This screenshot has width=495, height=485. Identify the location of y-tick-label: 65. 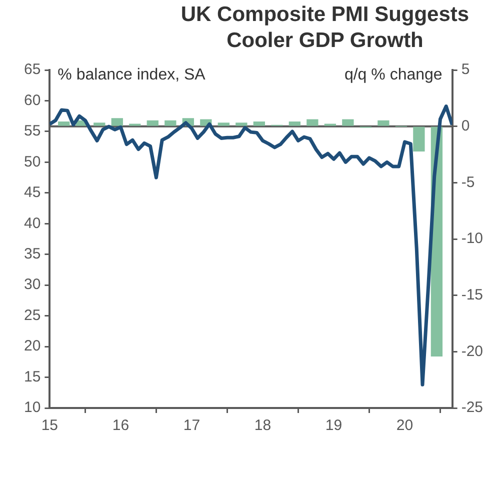
(32, 69).